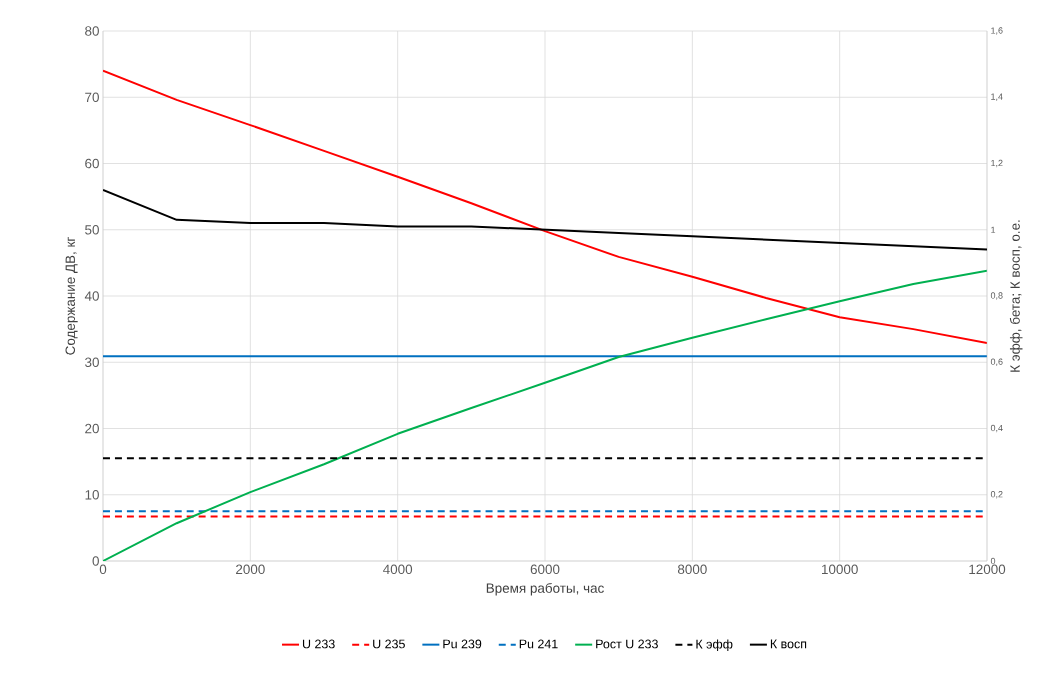 The height and width of the screenshot is (695, 1054). What do you see at coordinates (987, 569) in the screenshot?
I see `x-tick-label: 12000` at bounding box center [987, 569].